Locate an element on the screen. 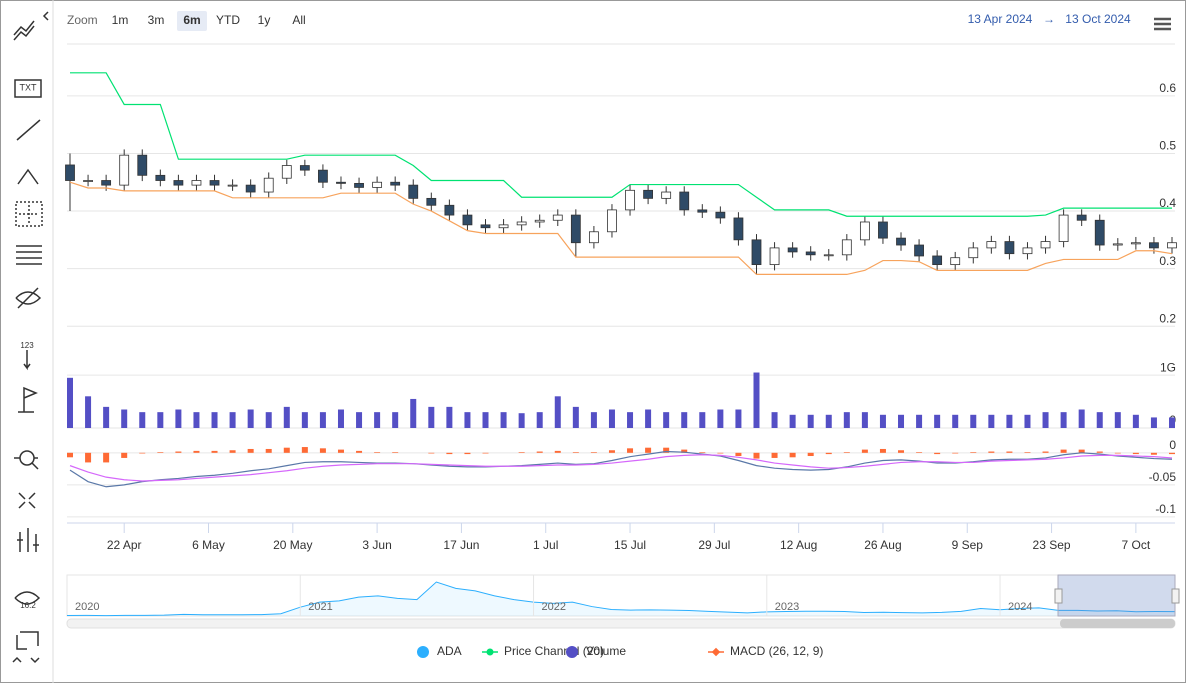 The width and height of the screenshot is (1186, 683). range-button-bg is located at coordinates (192, 21).